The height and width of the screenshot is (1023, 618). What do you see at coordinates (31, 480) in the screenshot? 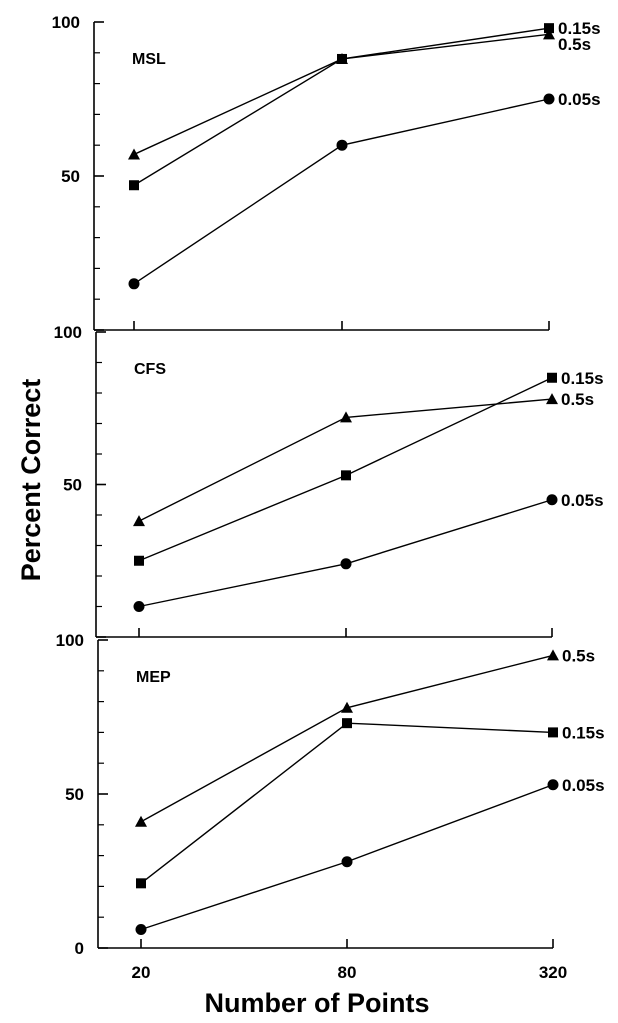
I see `y-axis-title: Percent Correct` at bounding box center [31, 480].